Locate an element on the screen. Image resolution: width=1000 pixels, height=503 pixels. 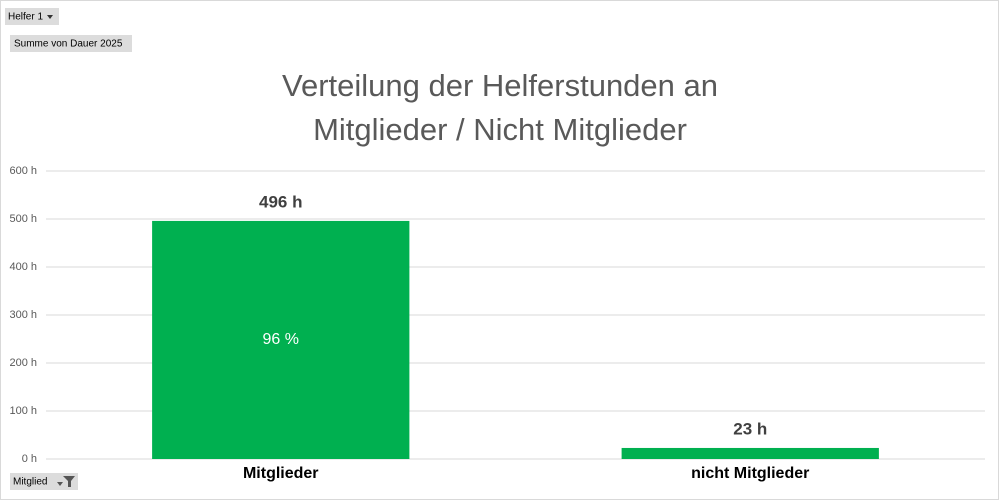
y-tick-label: 300 h is located at coordinates (23, 315).